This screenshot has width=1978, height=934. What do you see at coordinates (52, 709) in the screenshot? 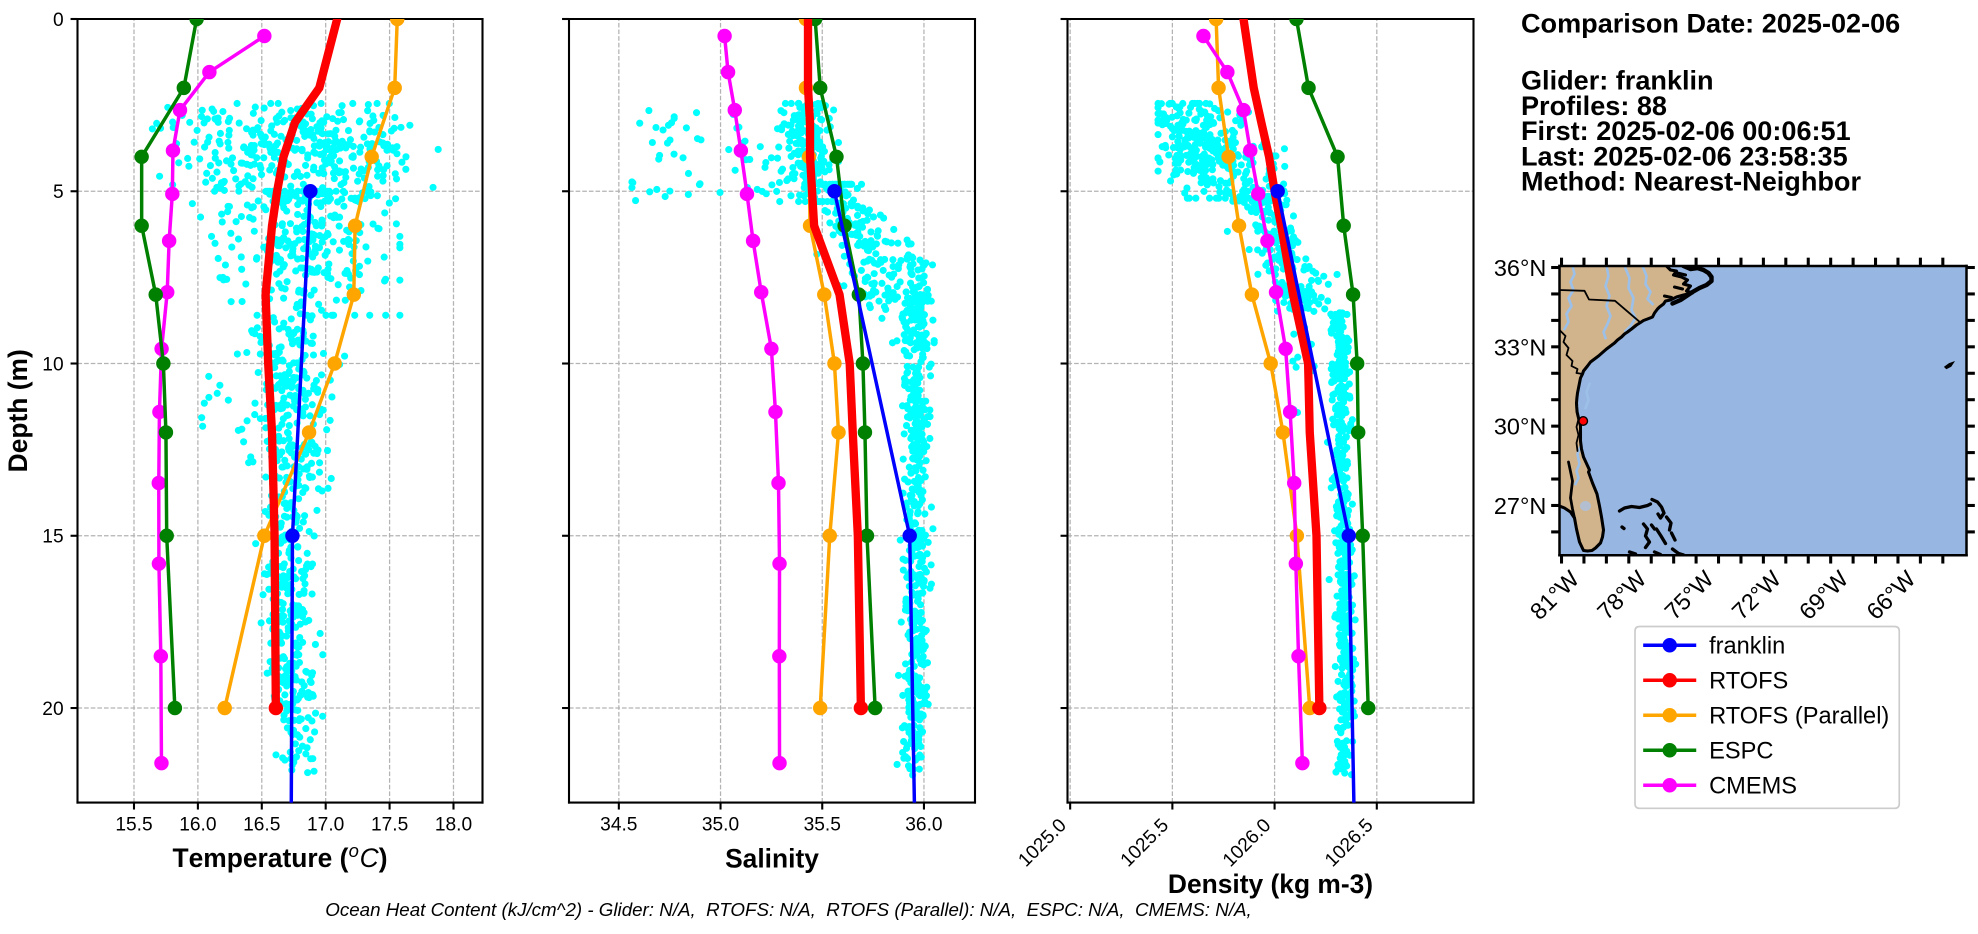
I see `svg-text: 20` at bounding box center [52, 709].